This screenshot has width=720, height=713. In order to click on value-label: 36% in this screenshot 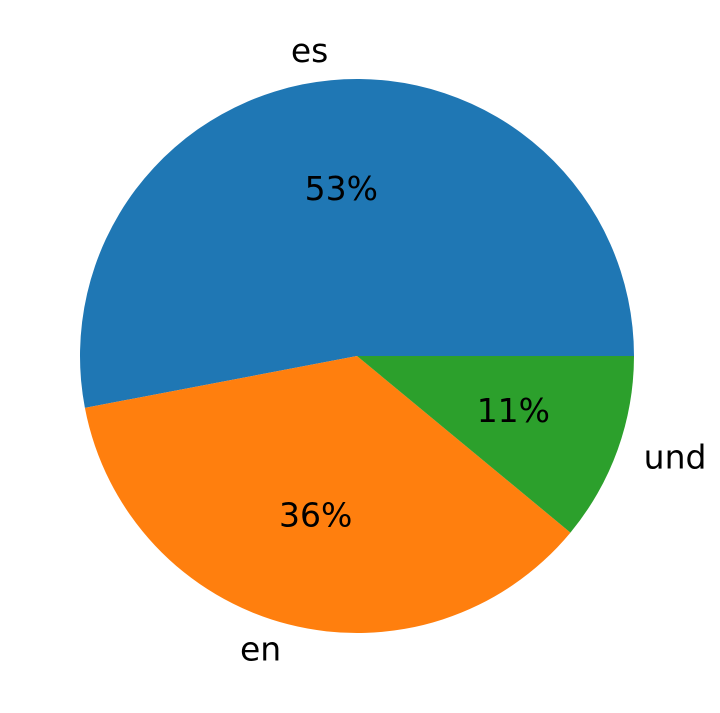, I will do `click(315, 514)`.